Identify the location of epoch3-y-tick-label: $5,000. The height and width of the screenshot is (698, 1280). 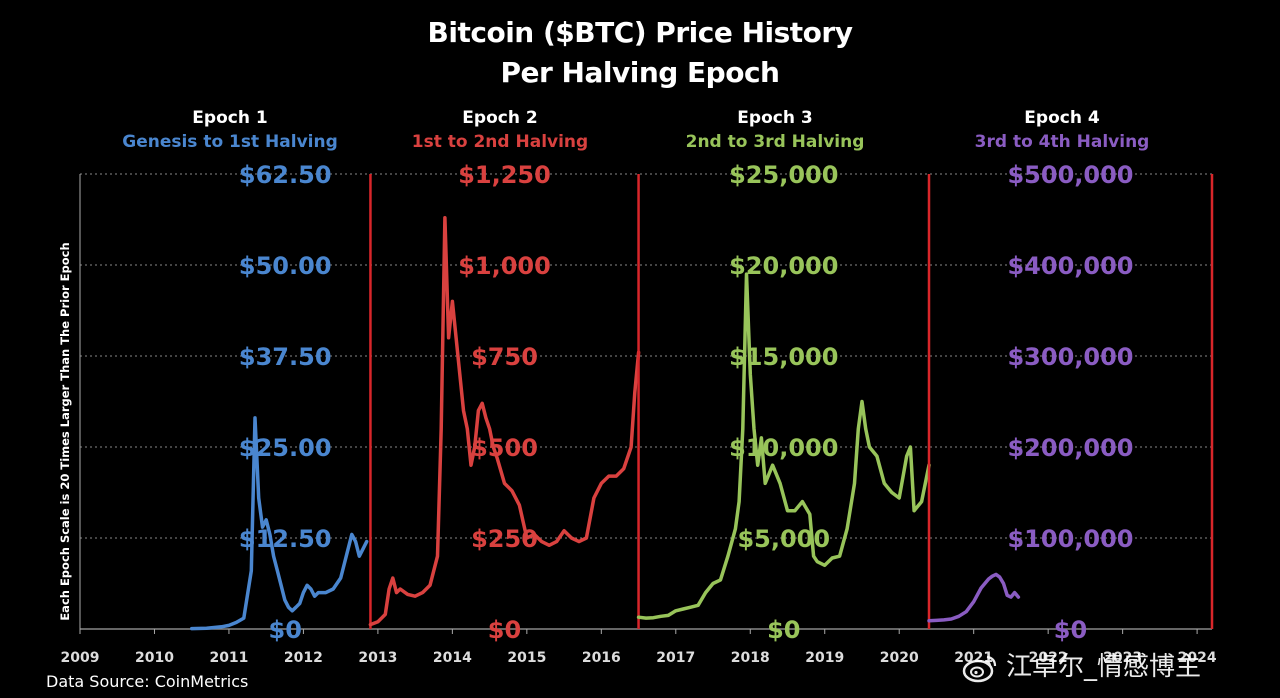
(783, 539).